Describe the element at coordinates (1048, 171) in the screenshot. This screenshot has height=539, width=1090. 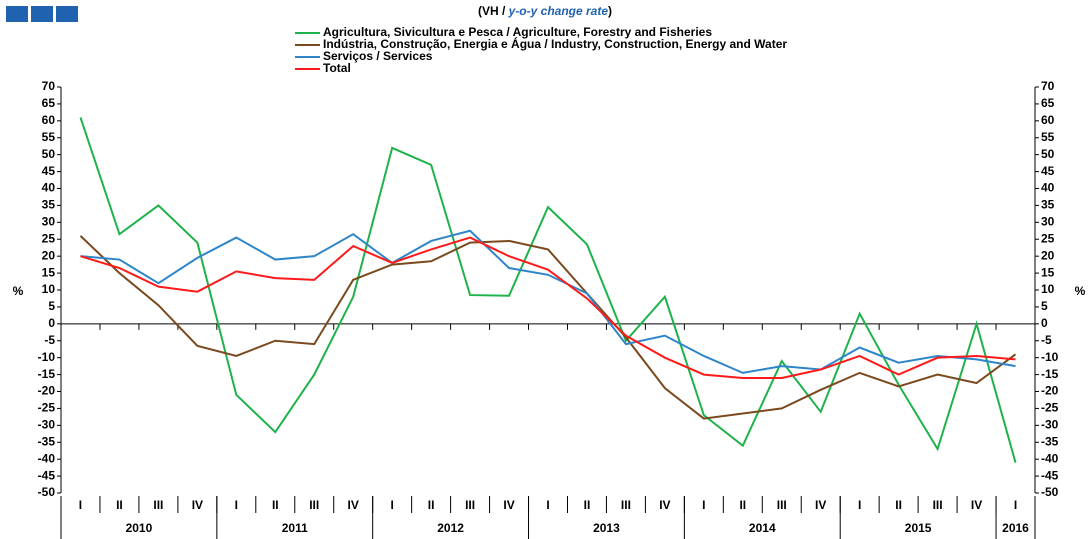
I see `y2-tick-label: 45` at that location.